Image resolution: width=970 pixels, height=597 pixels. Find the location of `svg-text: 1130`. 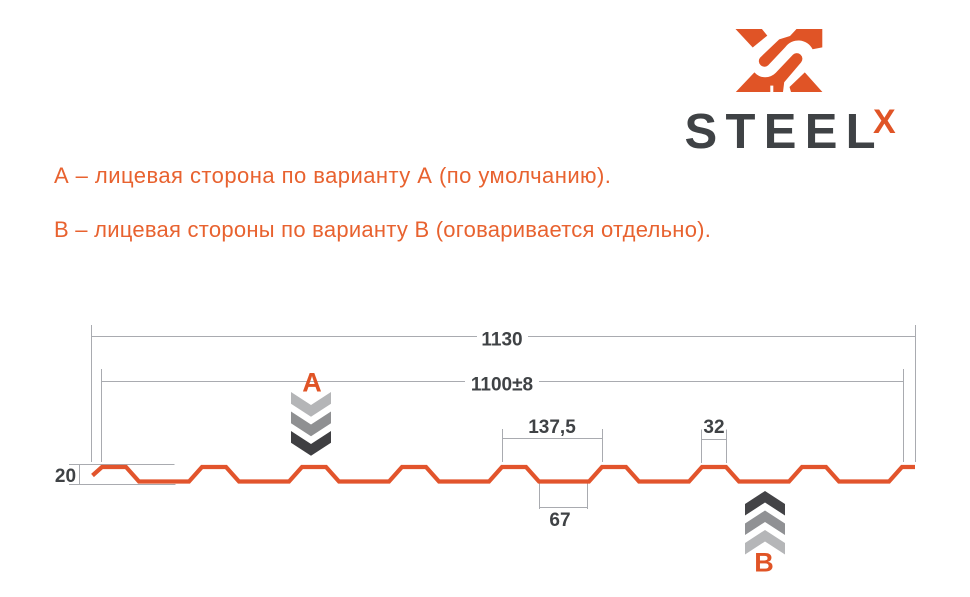

svg-text: 1130 is located at coordinates (501, 340).